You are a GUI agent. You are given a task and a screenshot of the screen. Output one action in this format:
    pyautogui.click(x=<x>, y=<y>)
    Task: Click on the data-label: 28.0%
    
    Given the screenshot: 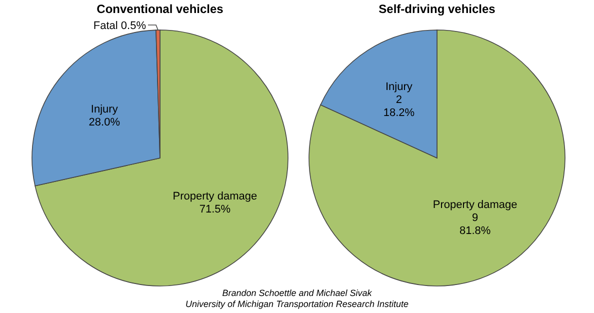 What is the action you would take?
    pyautogui.click(x=104, y=122)
    